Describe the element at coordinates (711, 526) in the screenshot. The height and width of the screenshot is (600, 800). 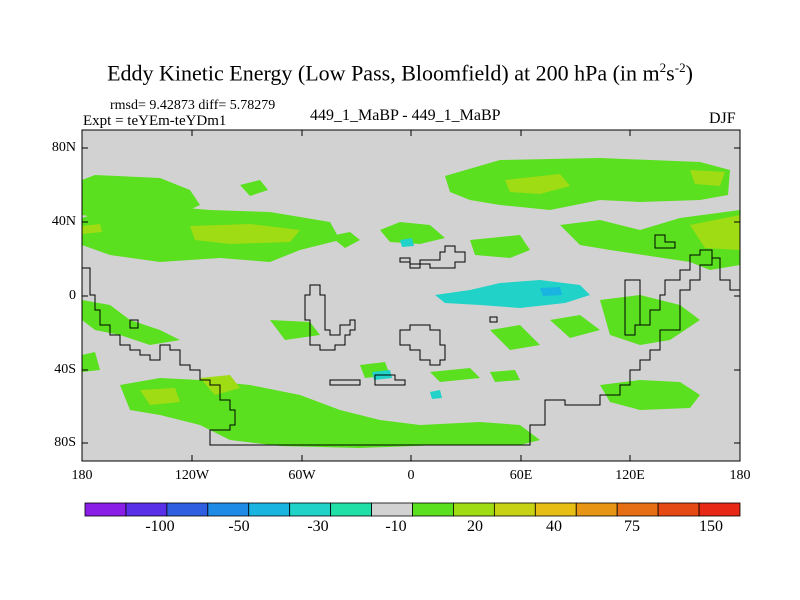
I see `colorbar-label: 150` at that location.